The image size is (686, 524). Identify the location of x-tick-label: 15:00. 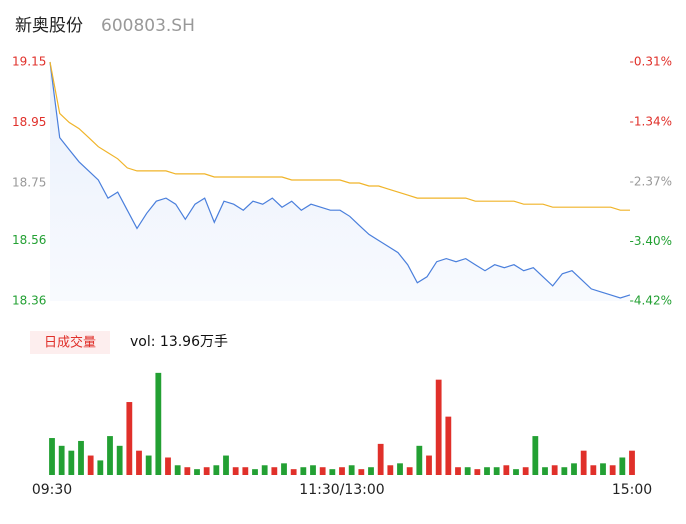
(632, 490).